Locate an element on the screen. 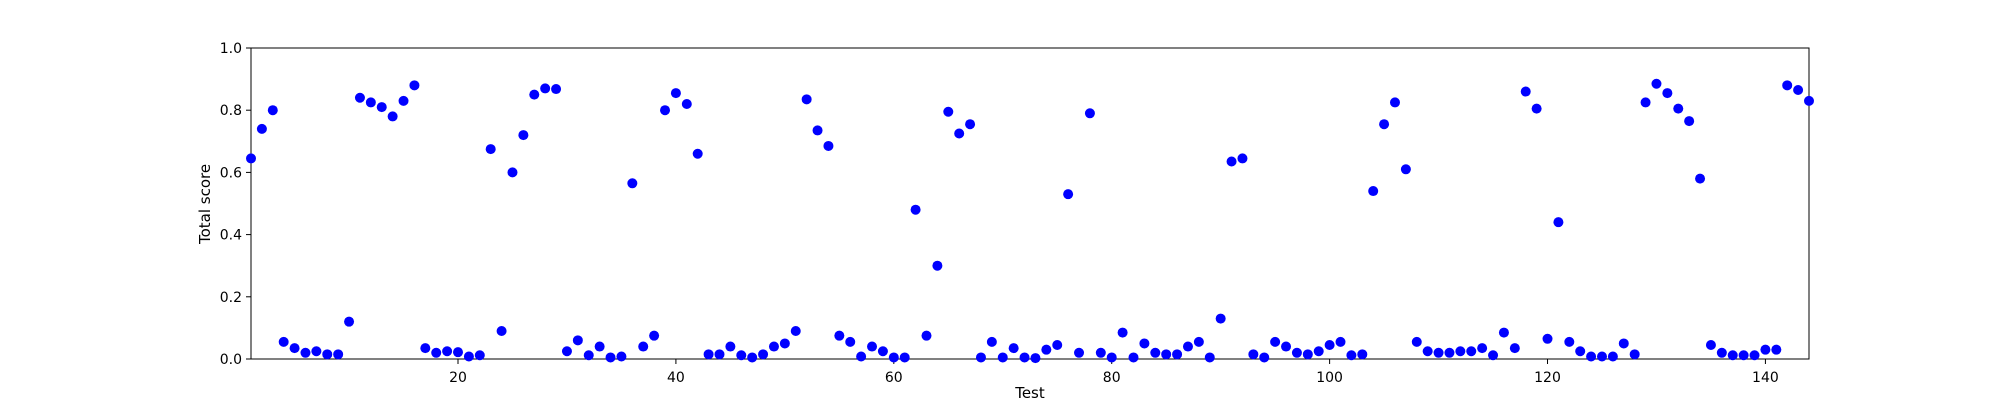 This screenshot has width=2000, height=400. x-tick-label: 100 is located at coordinates (1329, 378).